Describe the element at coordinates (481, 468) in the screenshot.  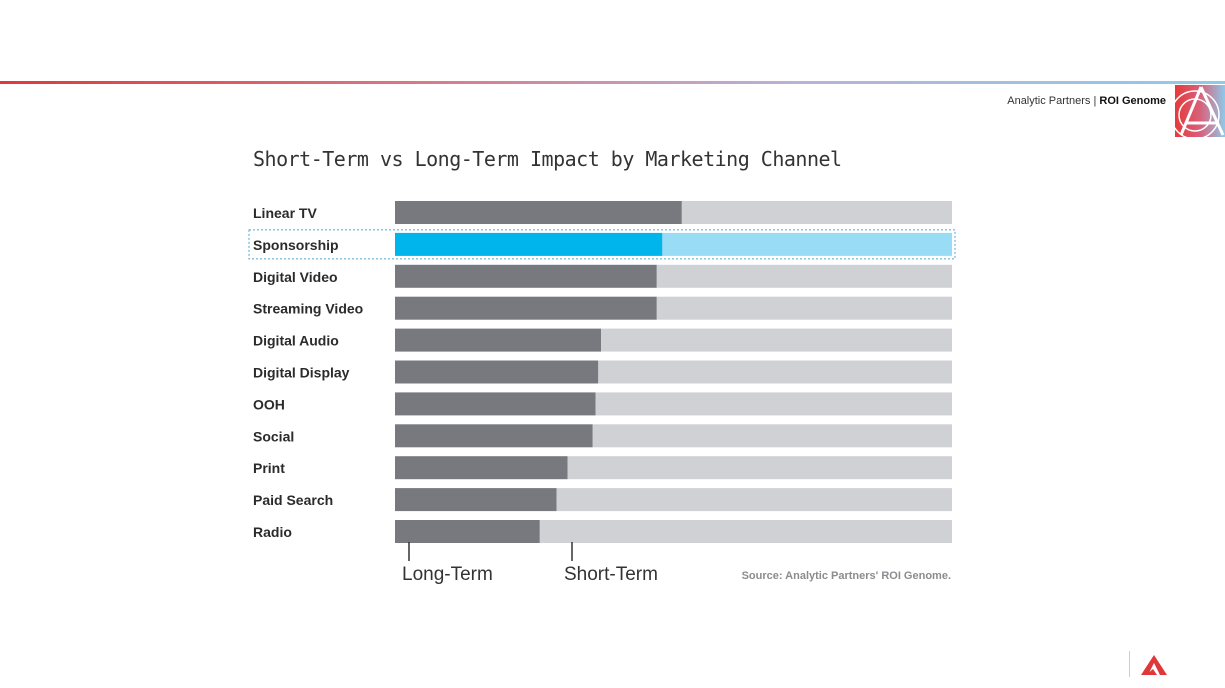
I see `bar-long-term-print` at that location.